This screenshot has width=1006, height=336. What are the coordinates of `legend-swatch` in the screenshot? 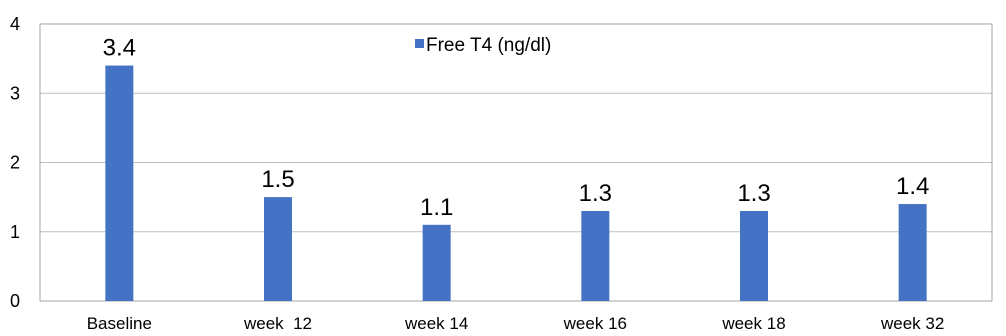 It's located at (419, 43).